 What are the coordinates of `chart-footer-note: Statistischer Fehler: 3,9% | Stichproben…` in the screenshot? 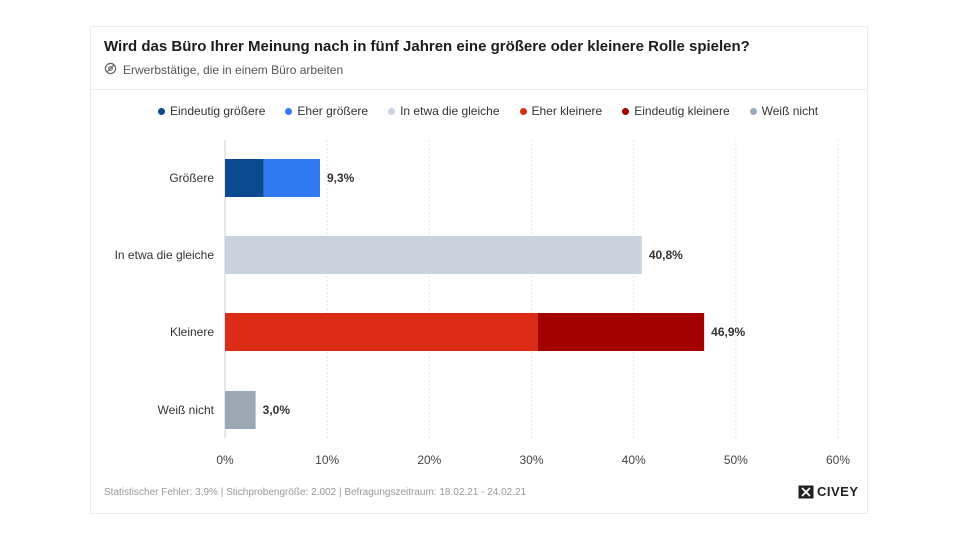 It's located at (315, 492).